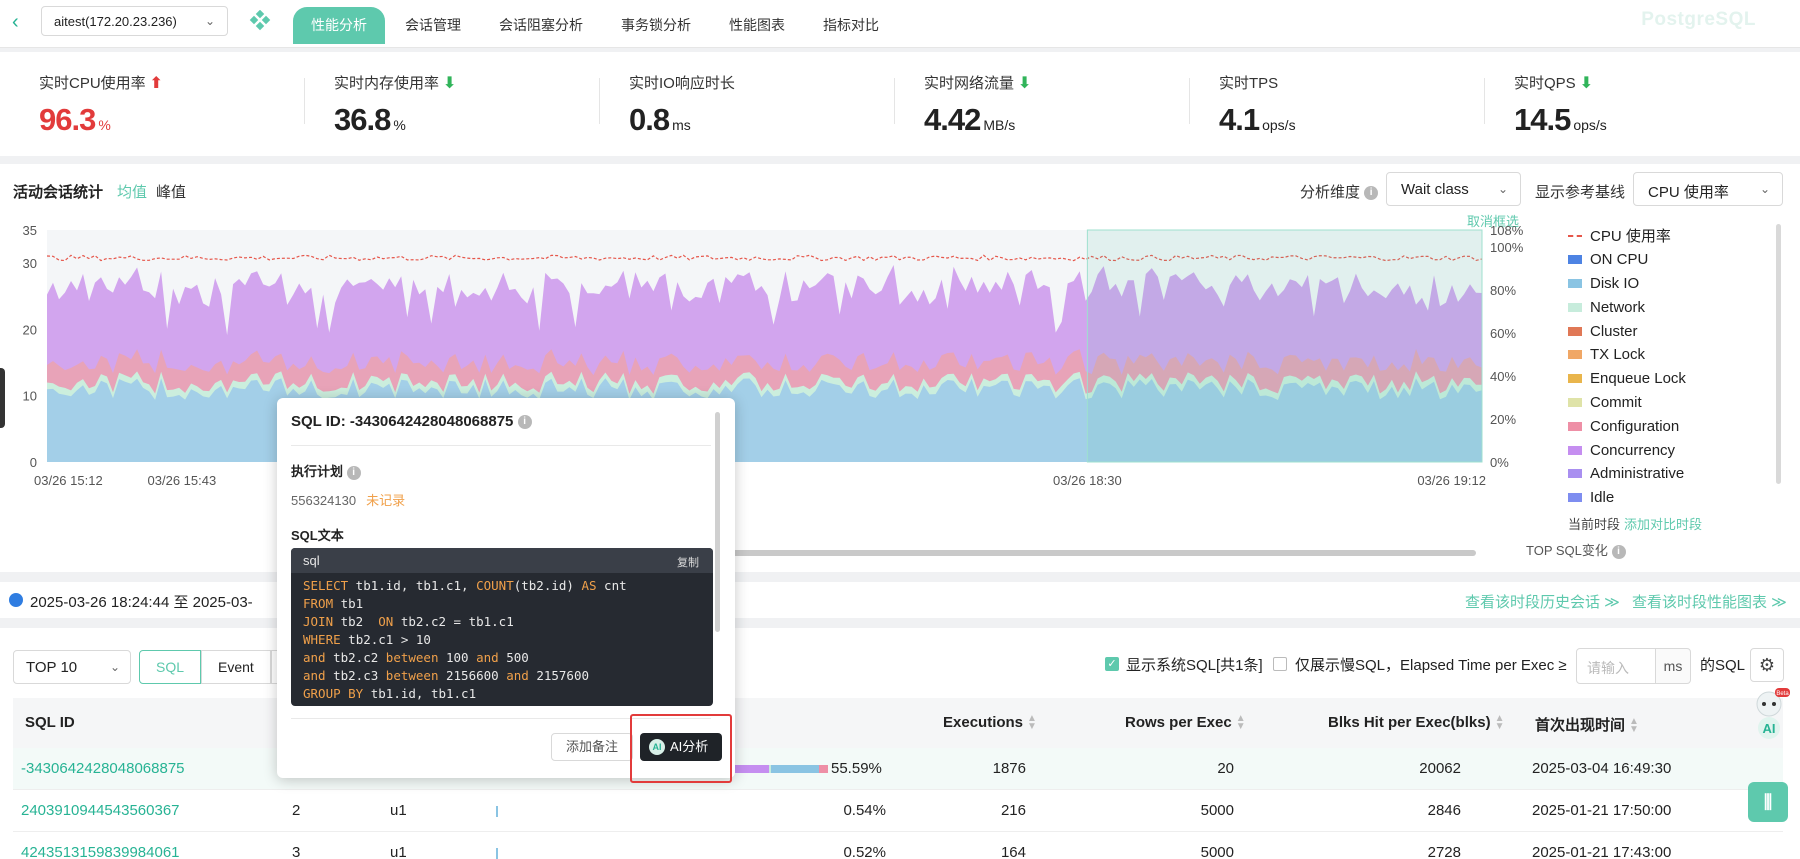 This screenshot has height=859, width=1800. I want to click on legend-item: ON CPU, so click(1627, 260).